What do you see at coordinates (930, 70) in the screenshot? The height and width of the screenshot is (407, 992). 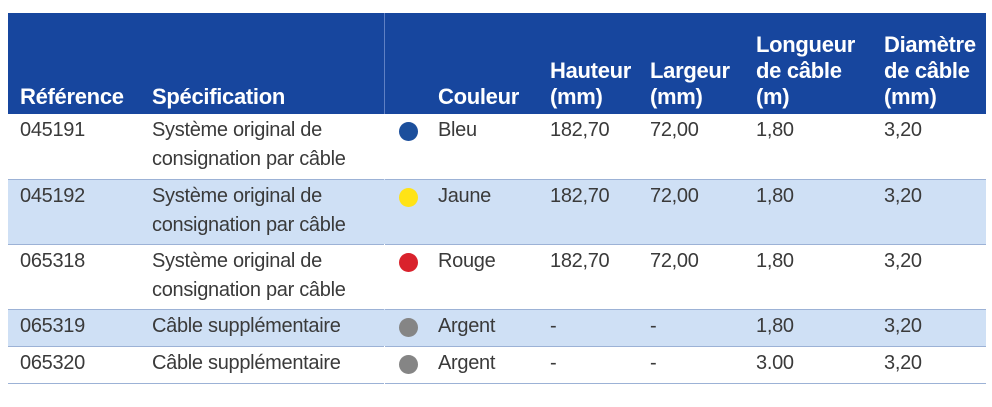 I see `header-diametre: Diamètre de câble (mm)` at bounding box center [930, 70].